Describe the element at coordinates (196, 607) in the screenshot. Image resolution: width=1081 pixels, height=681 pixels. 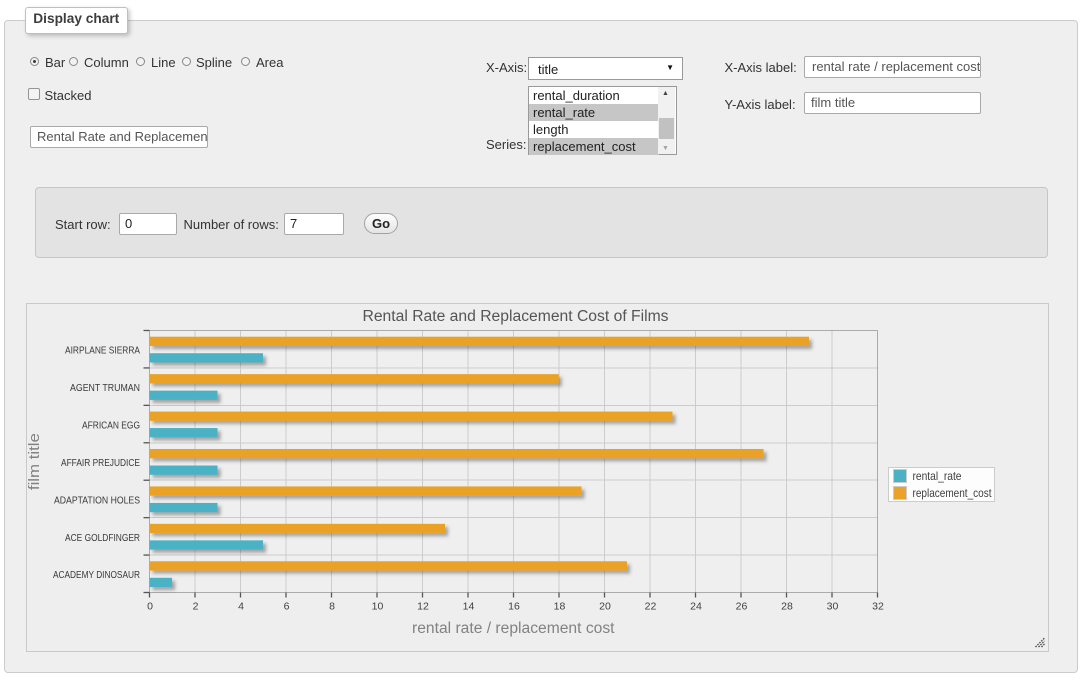
I see `svg-text: 2` at that location.